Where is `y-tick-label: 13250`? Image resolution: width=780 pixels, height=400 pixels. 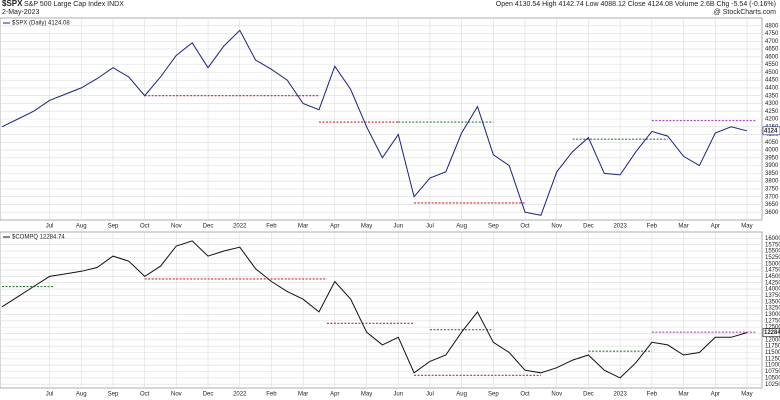
y-tick-label: 13250 is located at coordinates (772, 309).